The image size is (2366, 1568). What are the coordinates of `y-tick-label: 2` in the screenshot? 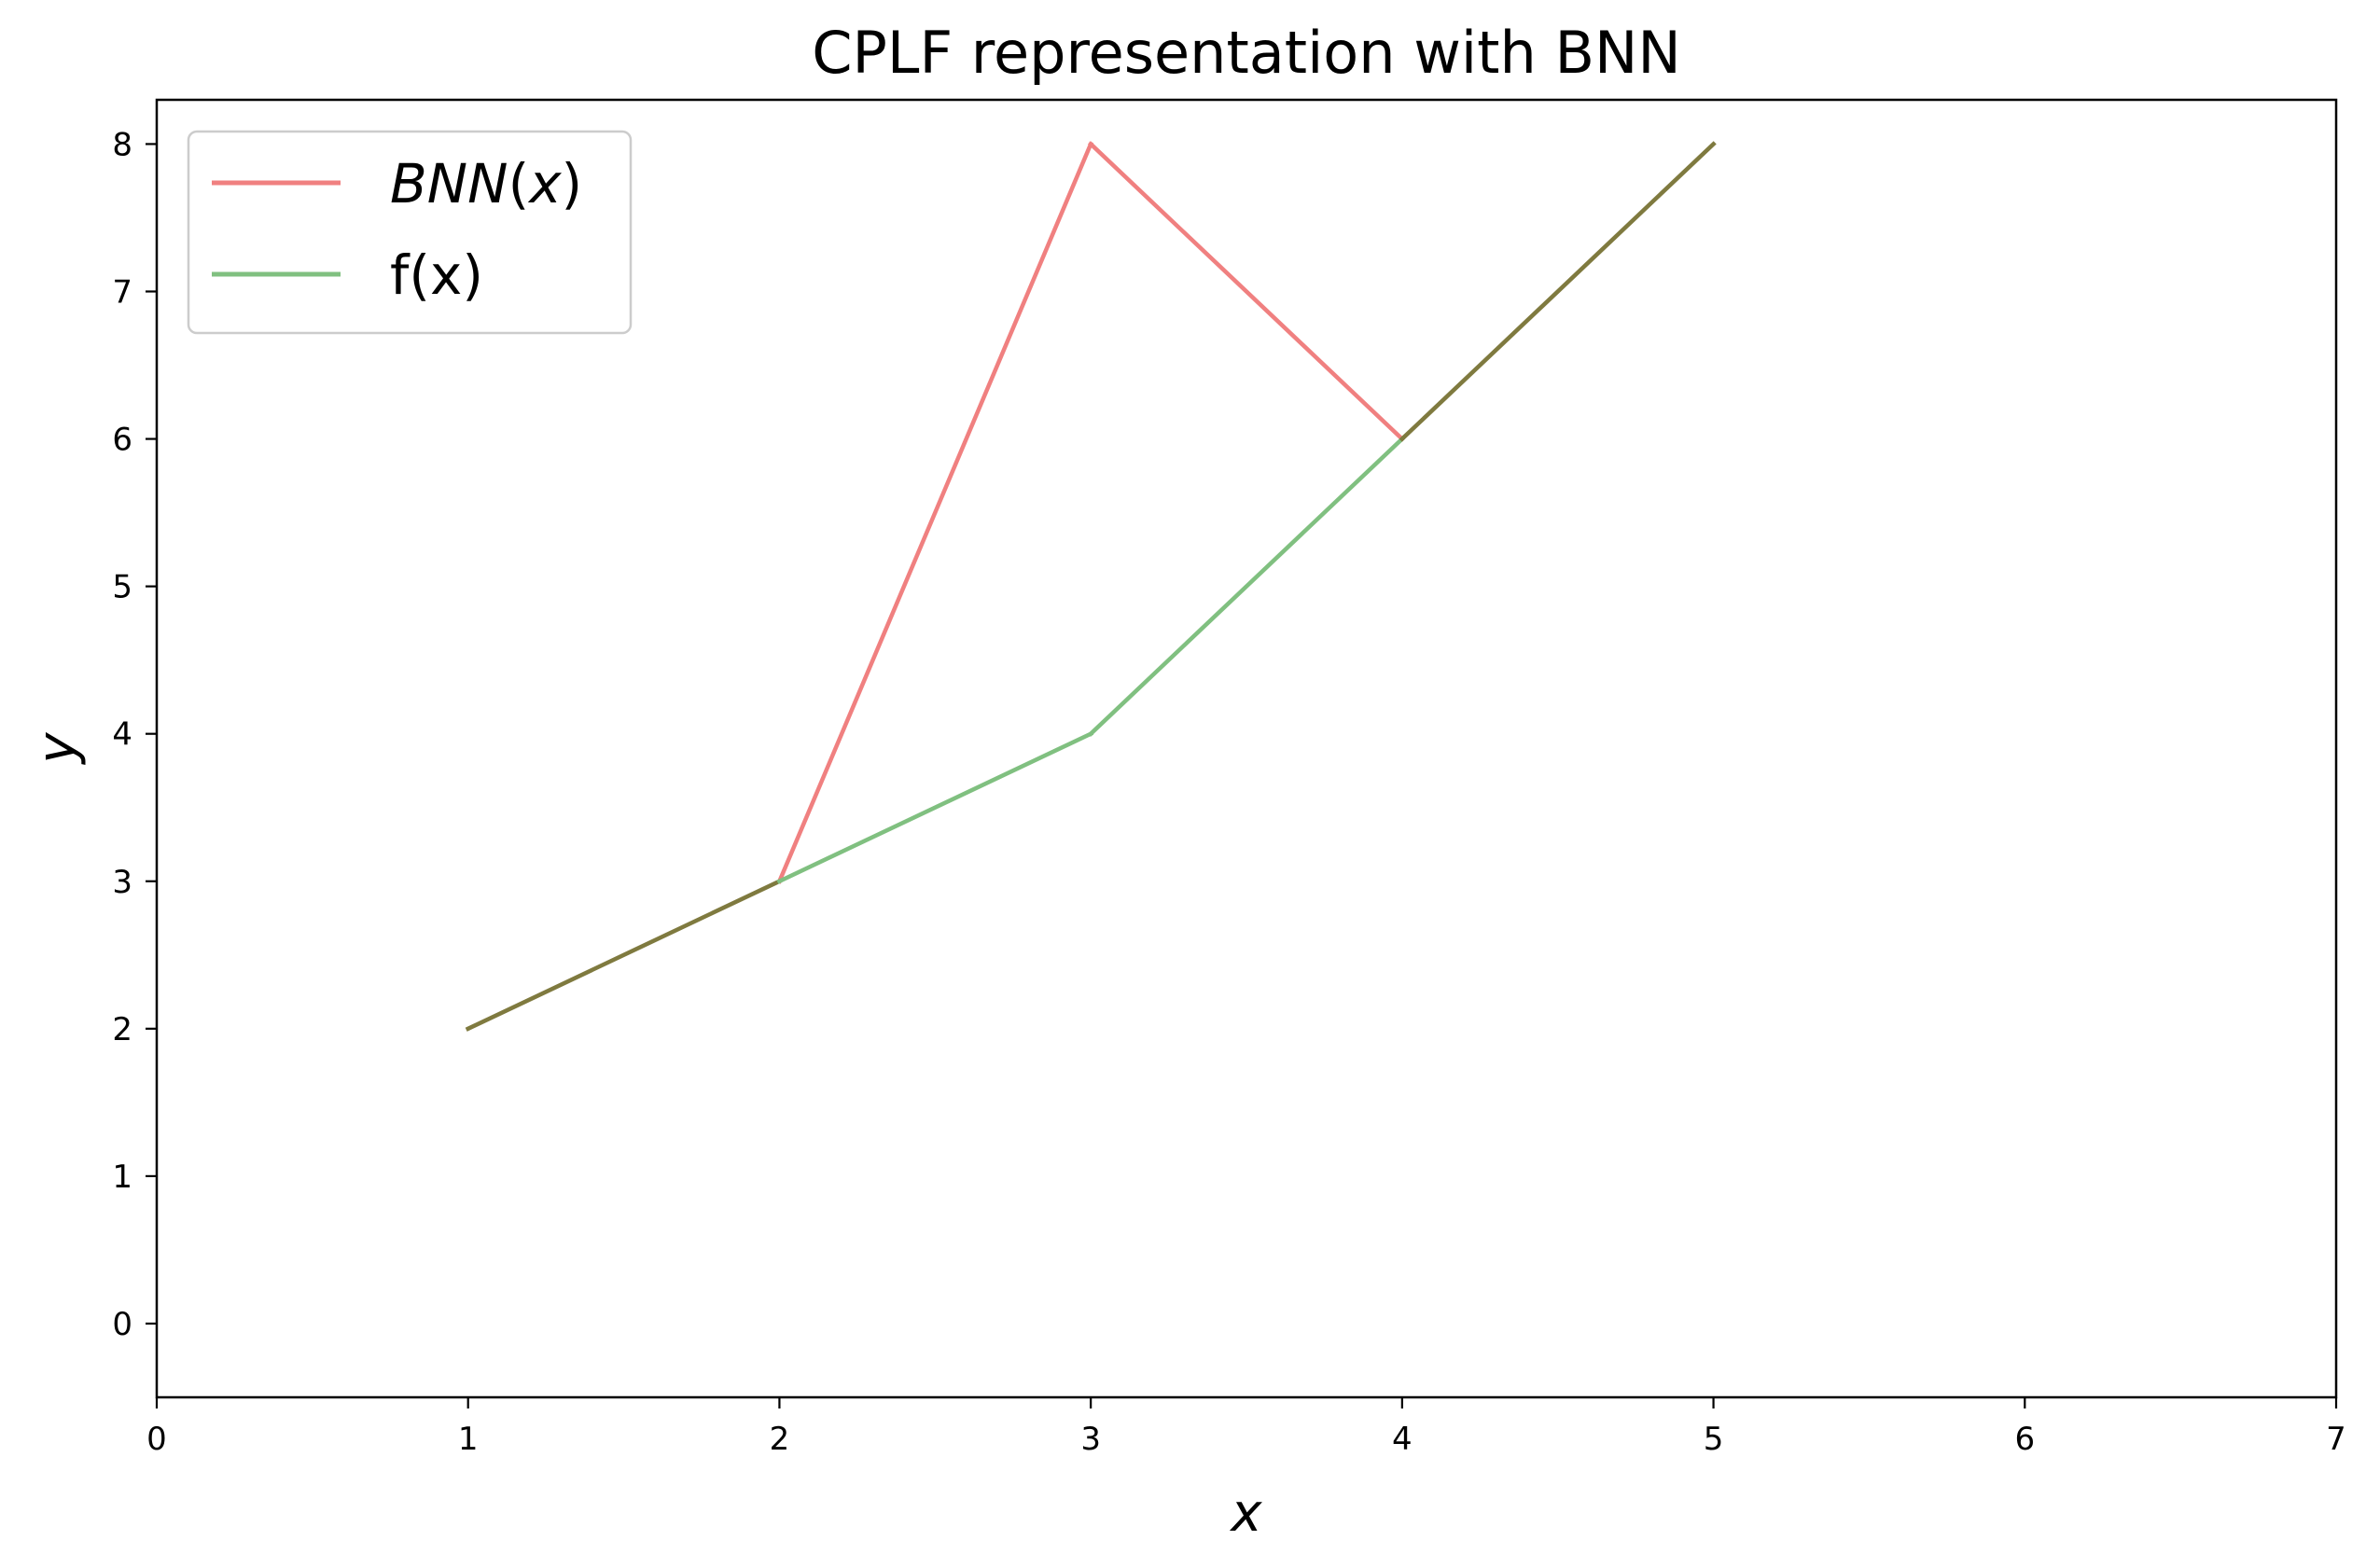 It's located at (122, 1029).